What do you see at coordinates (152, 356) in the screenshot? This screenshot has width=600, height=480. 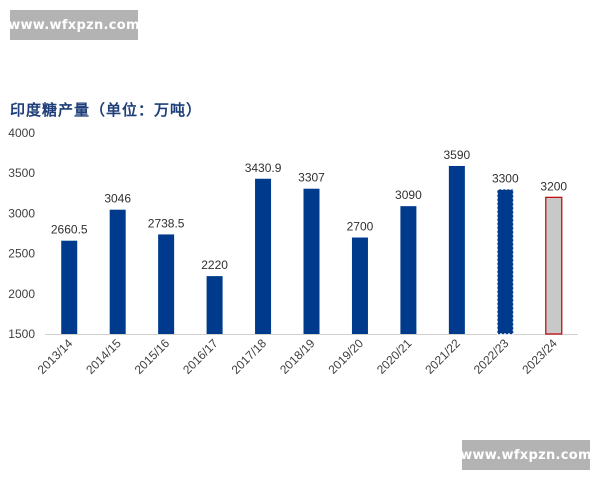 I see `x-tick-label: 2015/16` at bounding box center [152, 356].